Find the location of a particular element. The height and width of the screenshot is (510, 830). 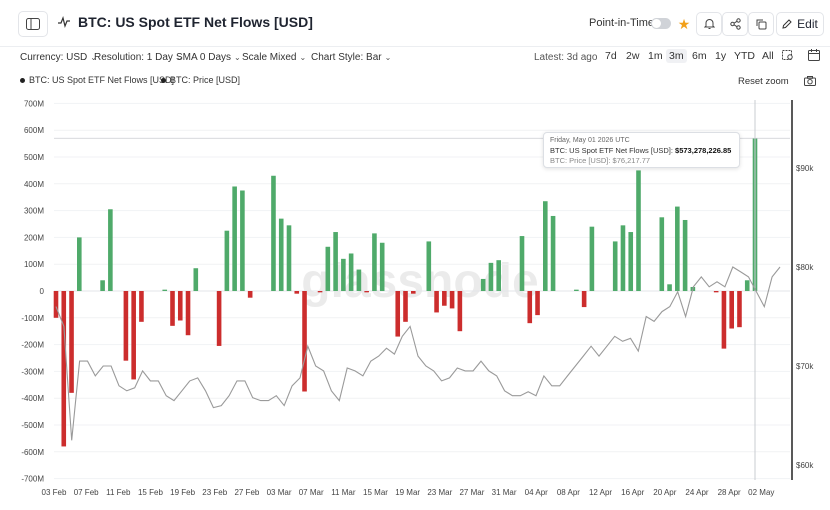

y-left-tick-label: -500M is located at coordinates (32, 425).